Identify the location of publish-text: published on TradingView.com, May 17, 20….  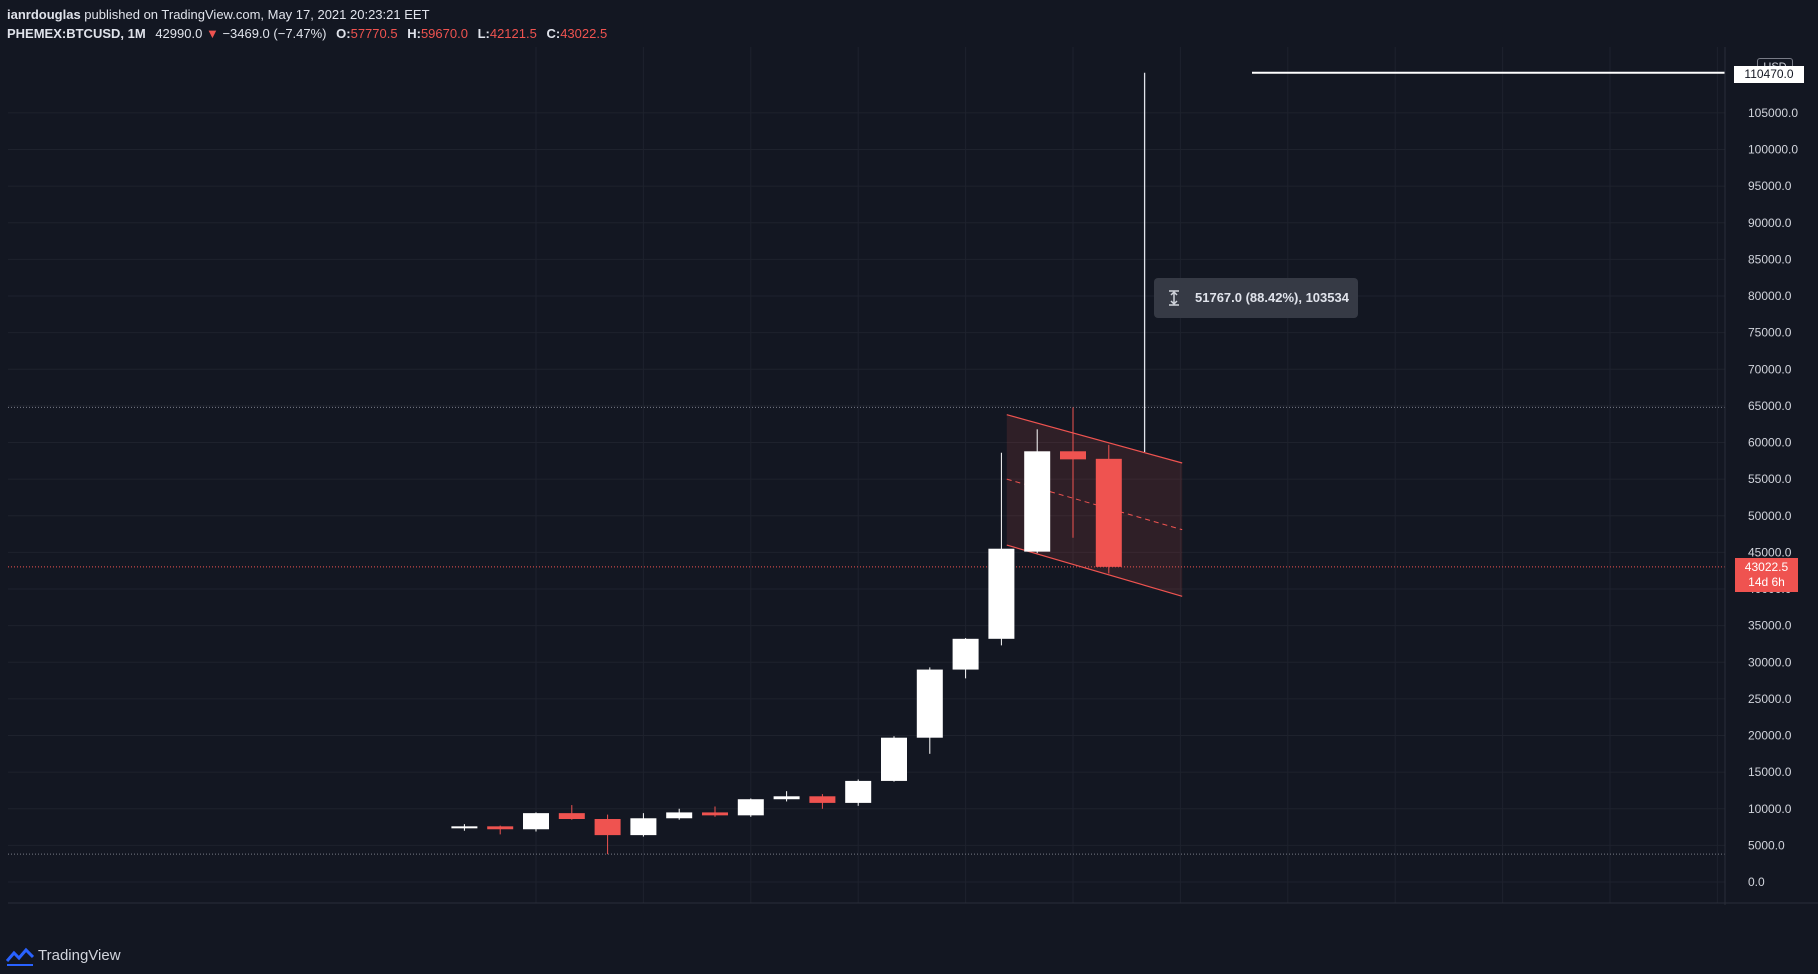
(255, 14).